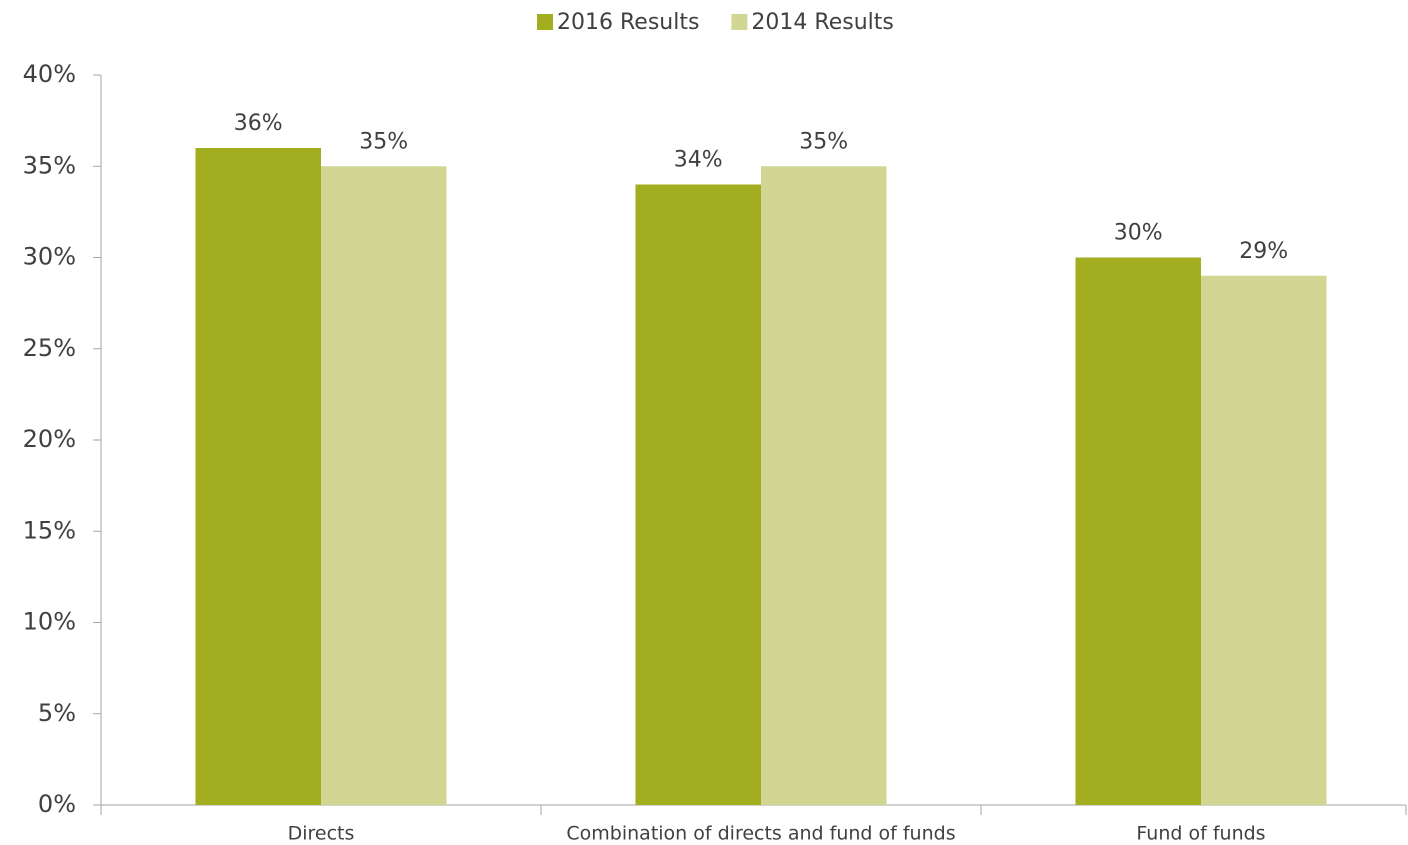 The height and width of the screenshot is (845, 1408). Describe the element at coordinates (49, 257) in the screenshot. I see `y-tick-label: 30%` at that location.